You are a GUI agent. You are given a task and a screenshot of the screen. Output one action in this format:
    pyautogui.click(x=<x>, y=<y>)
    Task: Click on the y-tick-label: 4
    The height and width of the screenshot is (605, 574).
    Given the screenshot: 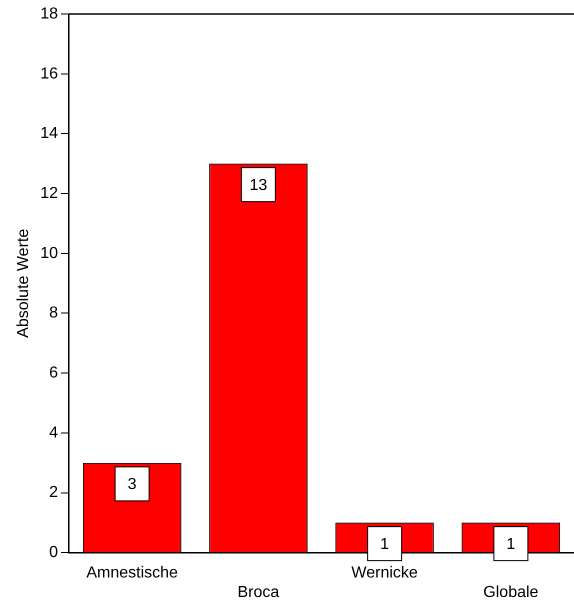 What is the action you would take?
    pyautogui.click(x=53, y=433)
    